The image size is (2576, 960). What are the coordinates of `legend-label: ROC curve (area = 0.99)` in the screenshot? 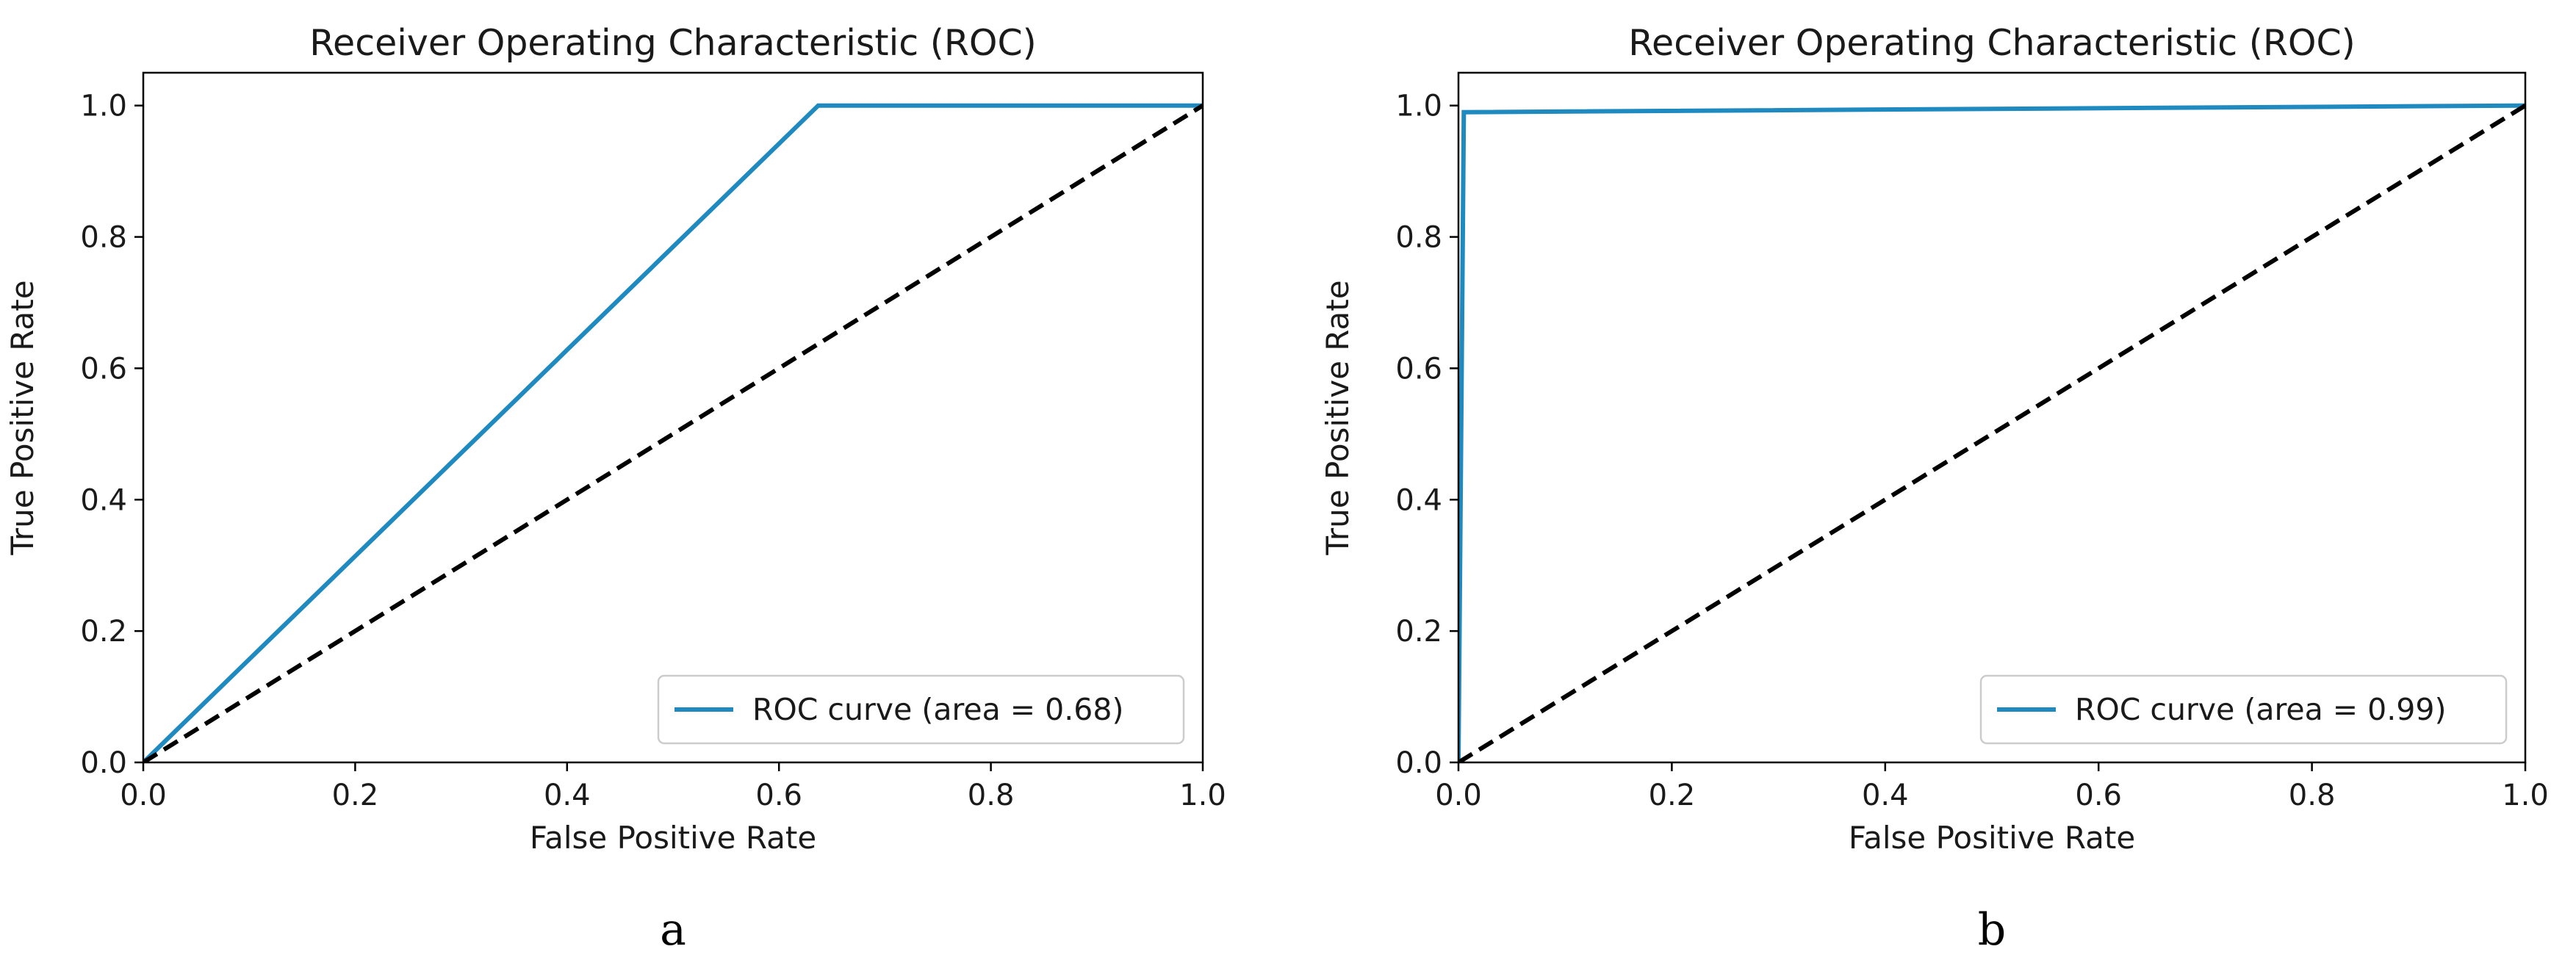 It's located at (2260, 710).